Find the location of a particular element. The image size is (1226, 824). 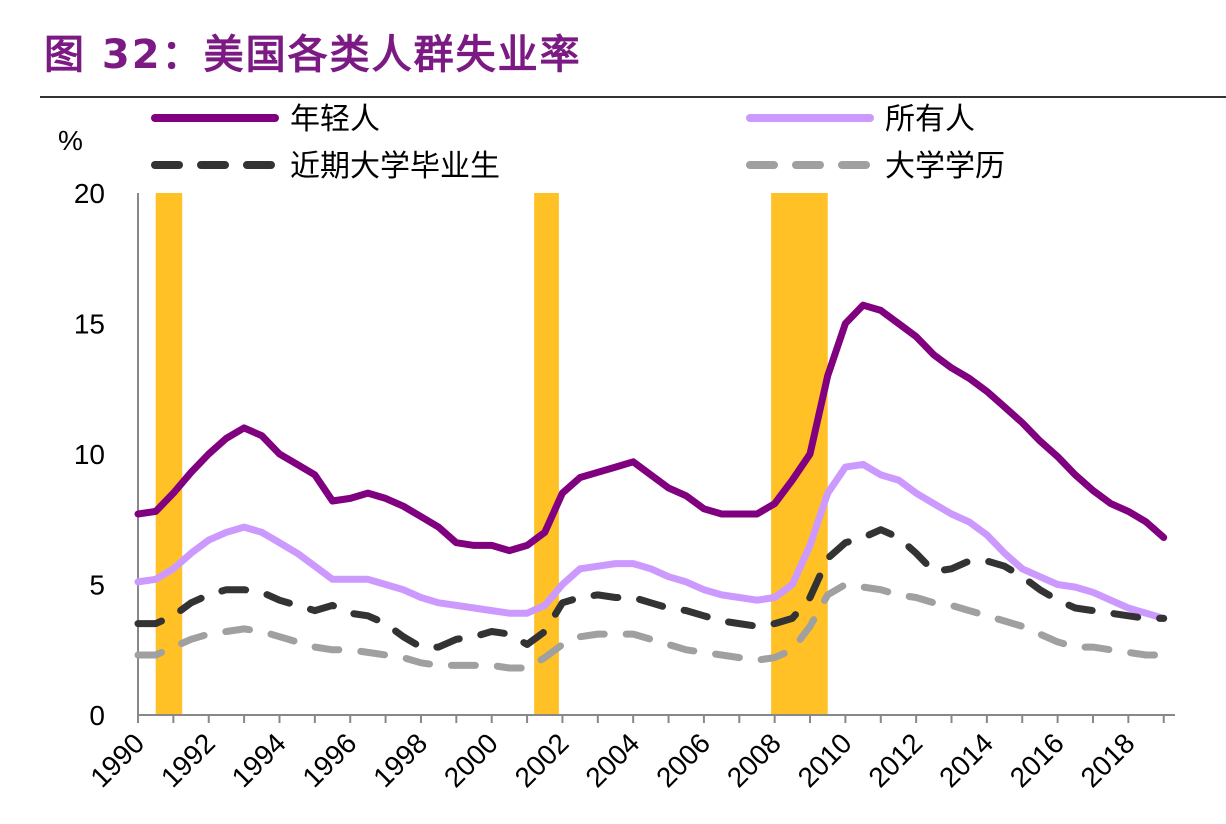

x-tick-label: 2010 is located at coordinates (825, 760).